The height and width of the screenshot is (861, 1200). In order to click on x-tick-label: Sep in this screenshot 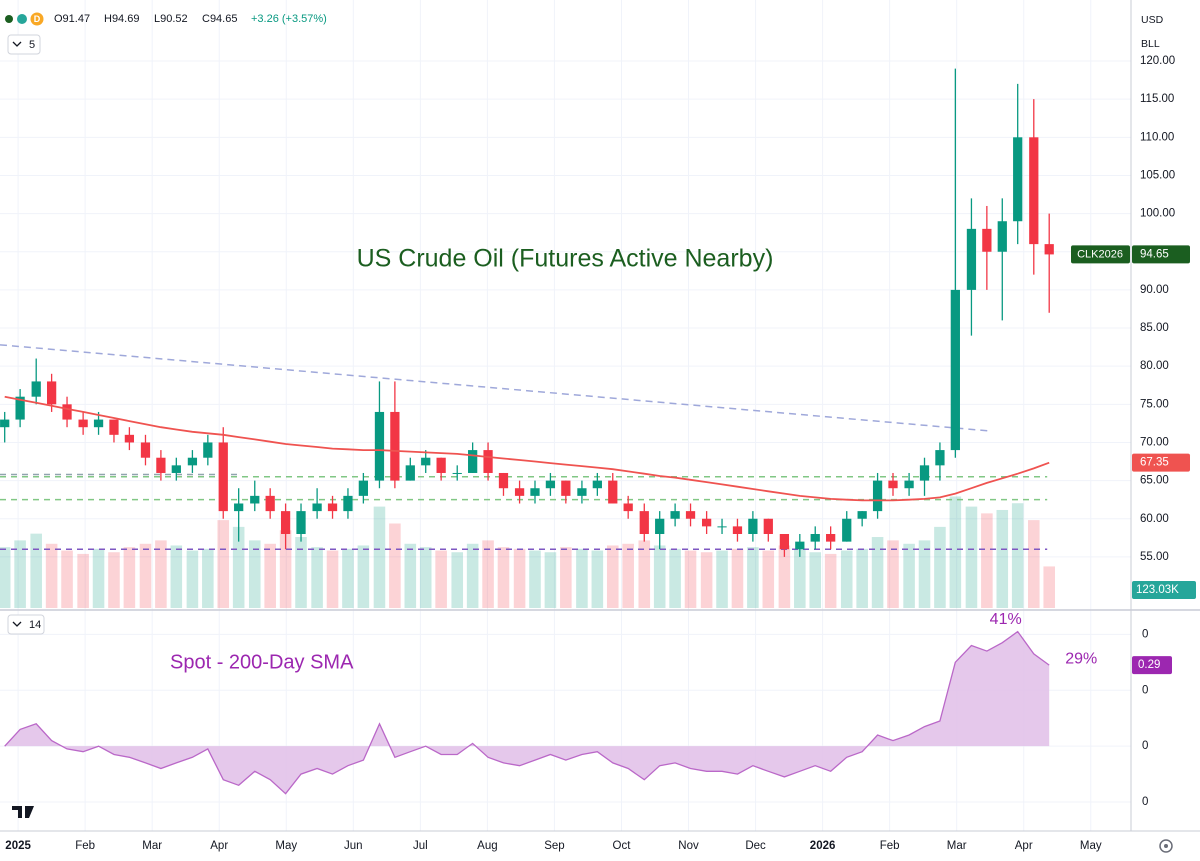, I will do `click(554, 846)`.